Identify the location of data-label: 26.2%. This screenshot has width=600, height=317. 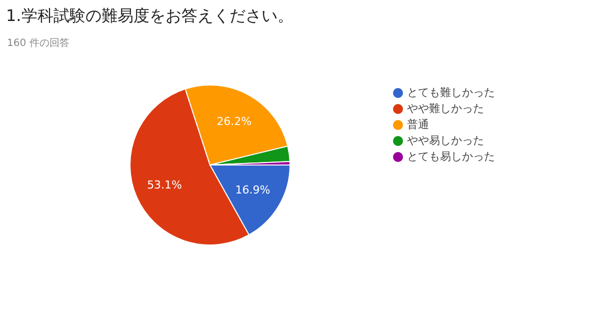
(234, 121).